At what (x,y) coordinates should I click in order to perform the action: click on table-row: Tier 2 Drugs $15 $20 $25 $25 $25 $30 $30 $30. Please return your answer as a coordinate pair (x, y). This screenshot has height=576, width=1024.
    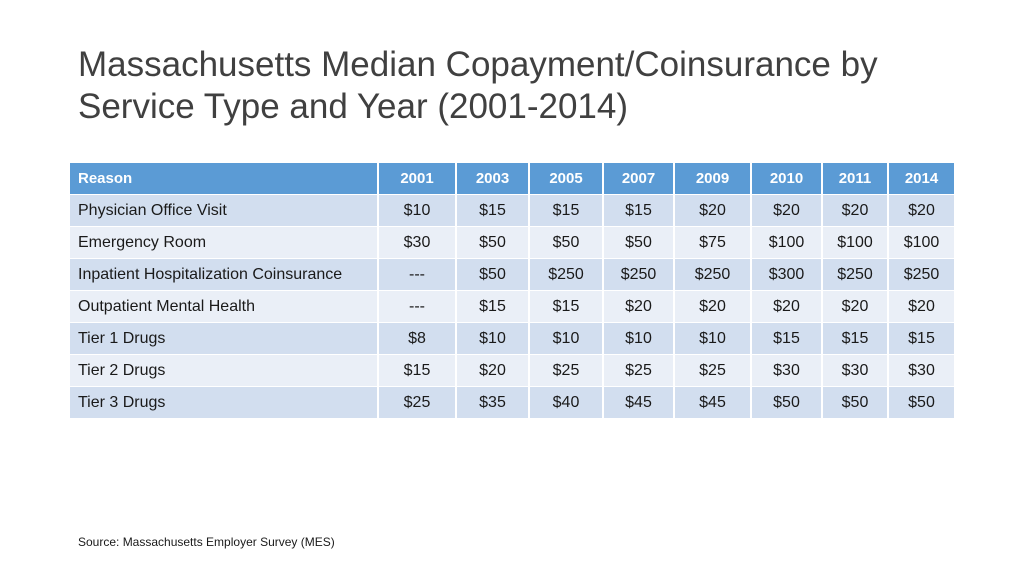
    Looking at the image, I should click on (512, 370).